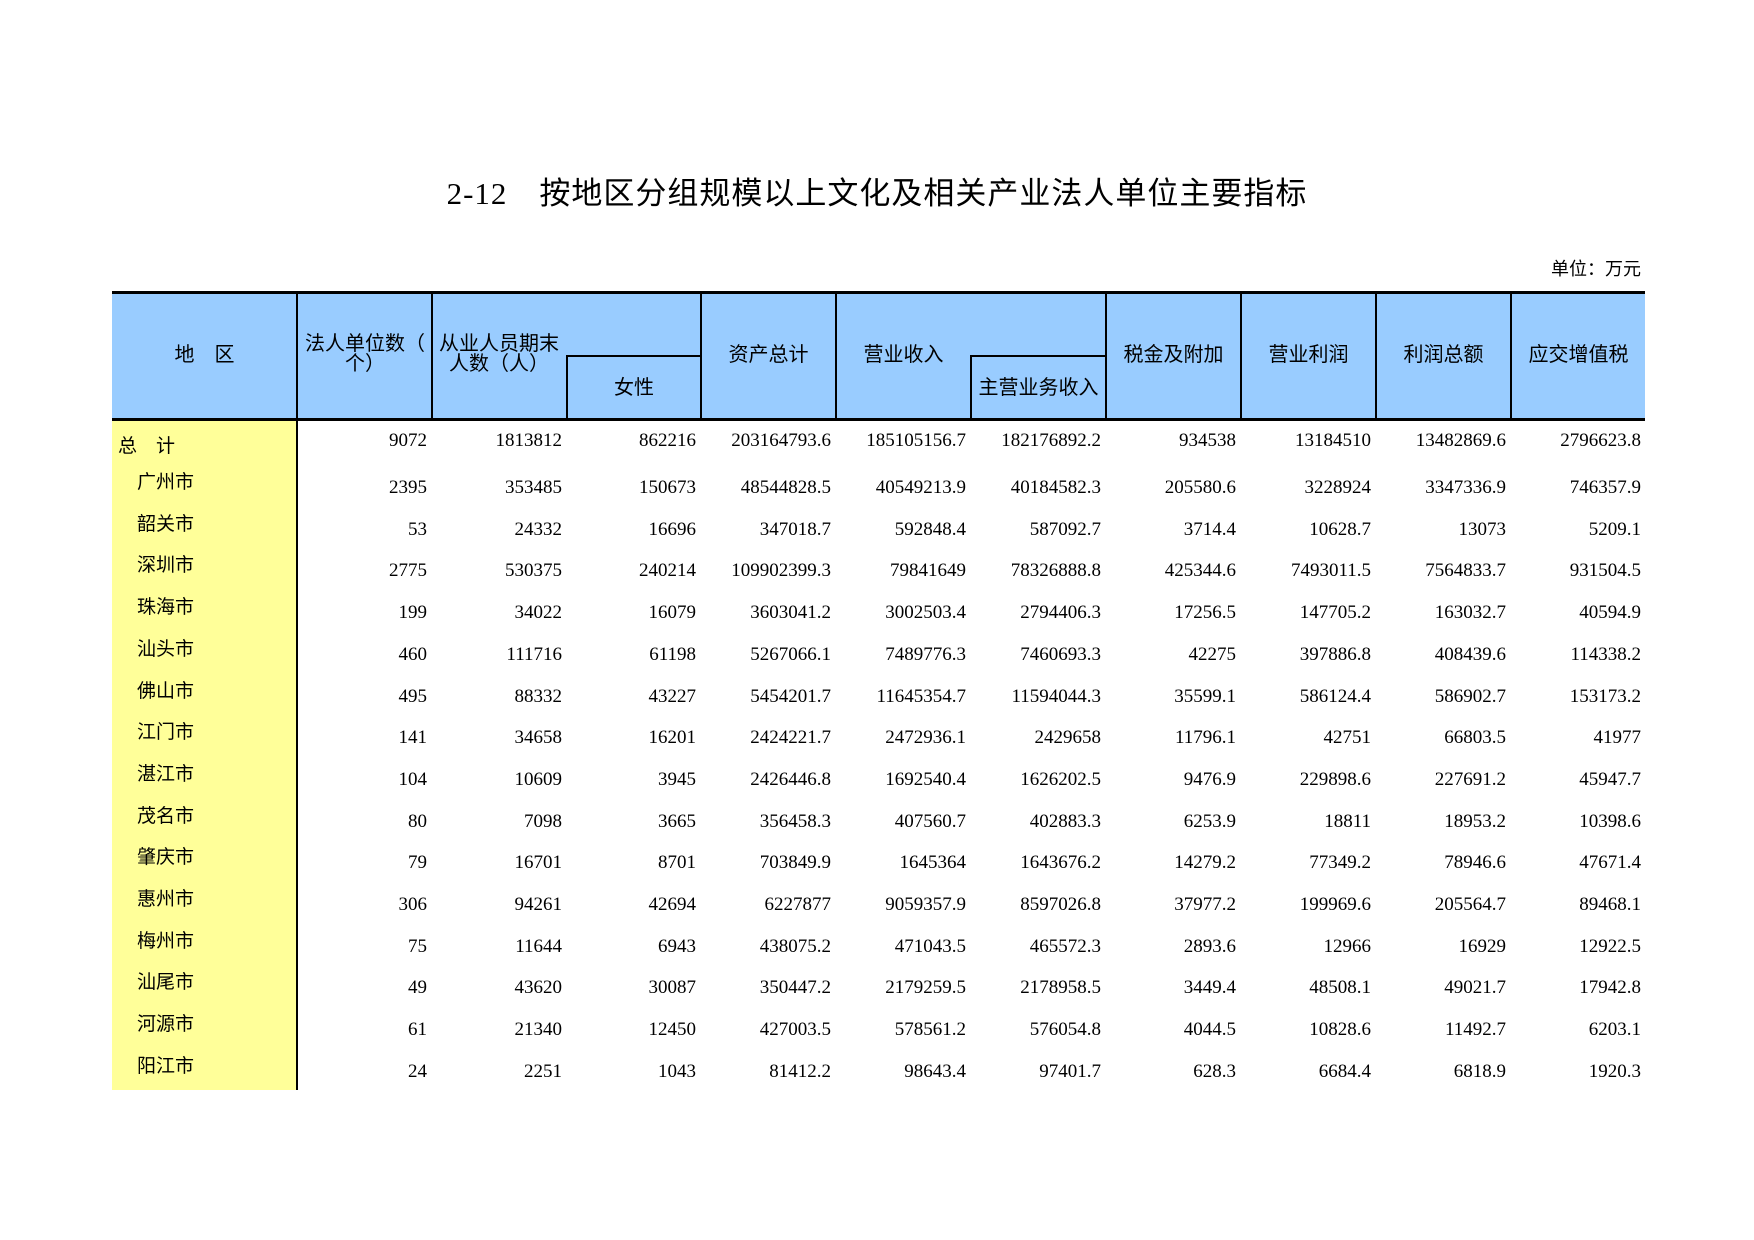 The height and width of the screenshot is (1240, 1754). Describe the element at coordinates (1205, 904) in the screenshot. I see `value-cell: 37977.2` at that location.